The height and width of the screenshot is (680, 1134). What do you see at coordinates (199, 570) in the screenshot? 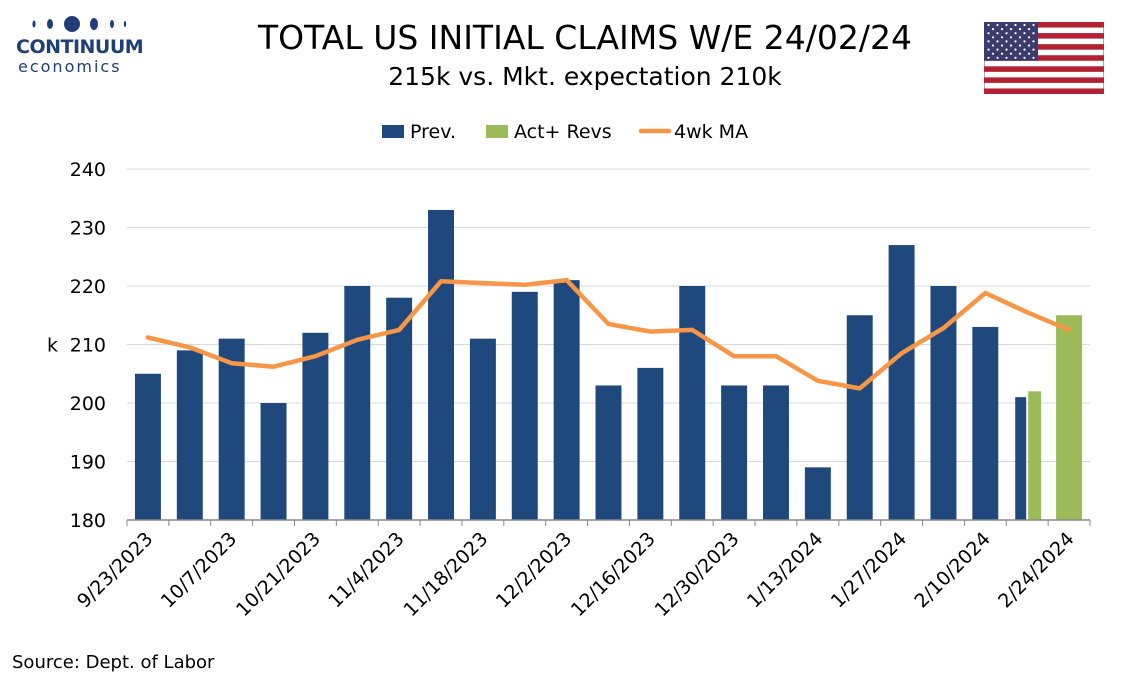
I see `x-tick-label: 10/7/2023` at bounding box center [199, 570].